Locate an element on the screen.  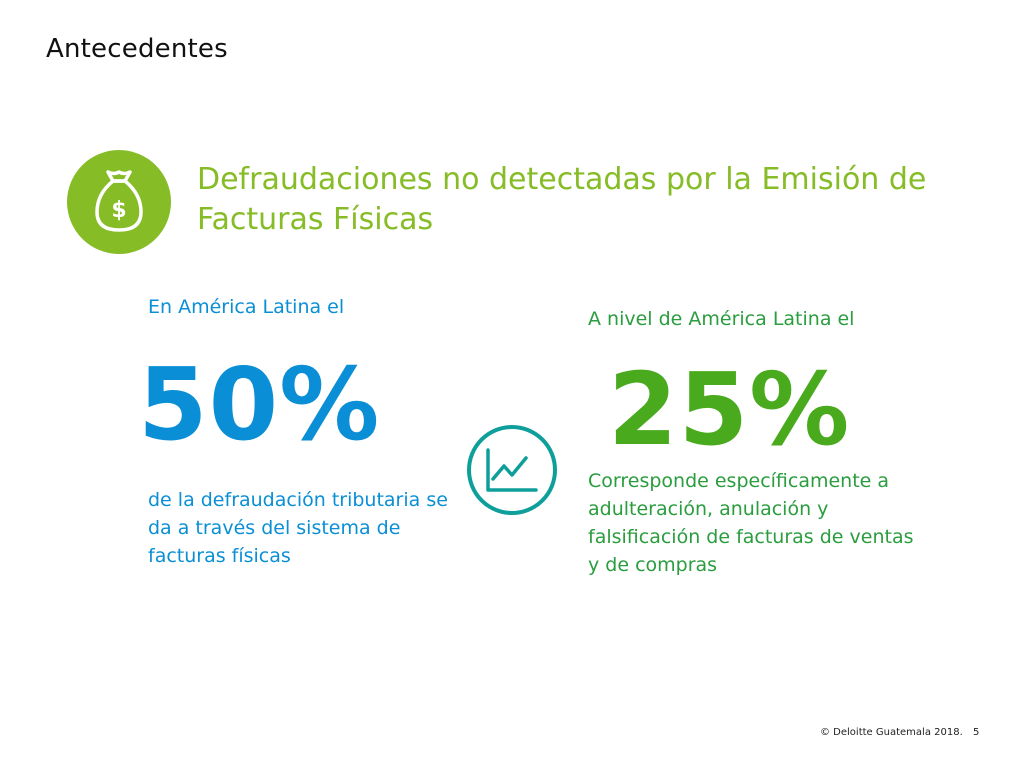
slide-title: Antecedentes is located at coordinates (137, 49).